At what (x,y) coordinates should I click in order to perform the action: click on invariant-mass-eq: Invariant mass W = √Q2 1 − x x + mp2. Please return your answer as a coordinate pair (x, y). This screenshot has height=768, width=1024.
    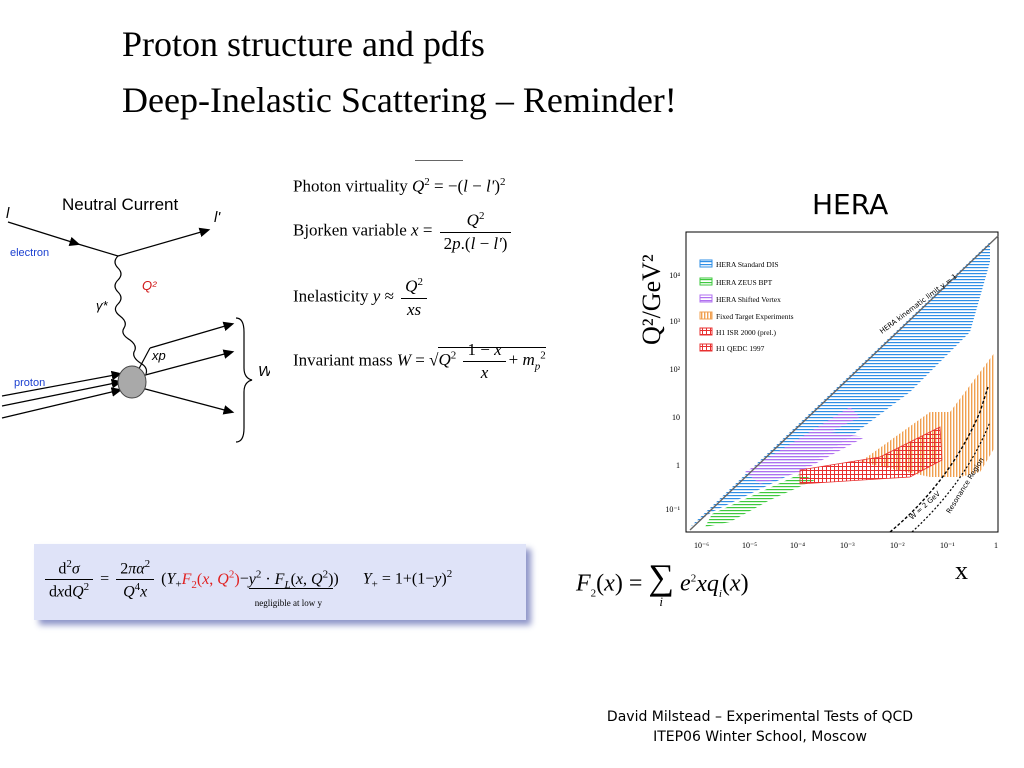
    Looking at the image, I should click on (419, 361).